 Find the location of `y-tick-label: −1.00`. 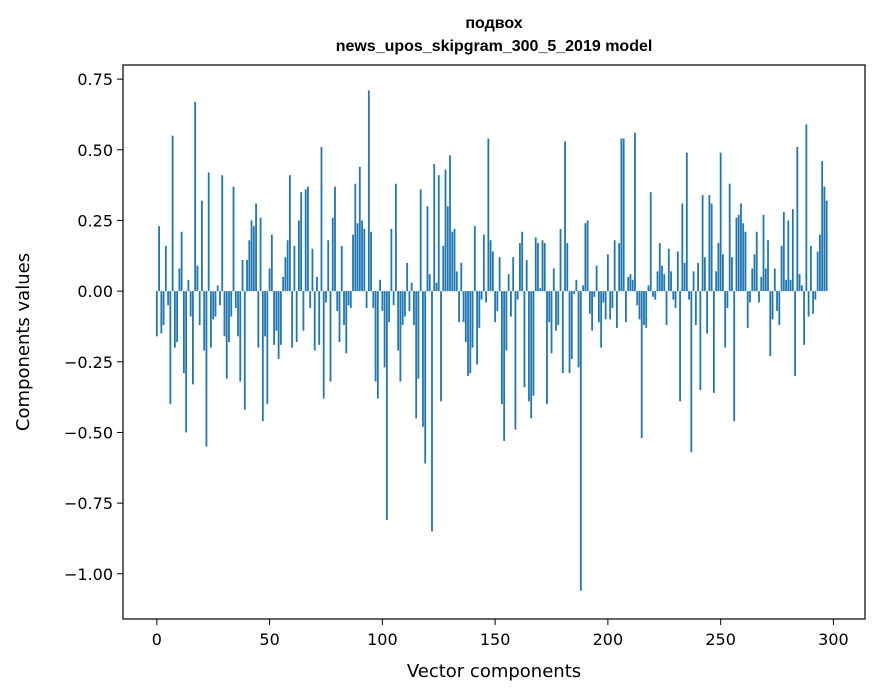

y-tick-label: −1.00 is located at coordinates (88, 574).